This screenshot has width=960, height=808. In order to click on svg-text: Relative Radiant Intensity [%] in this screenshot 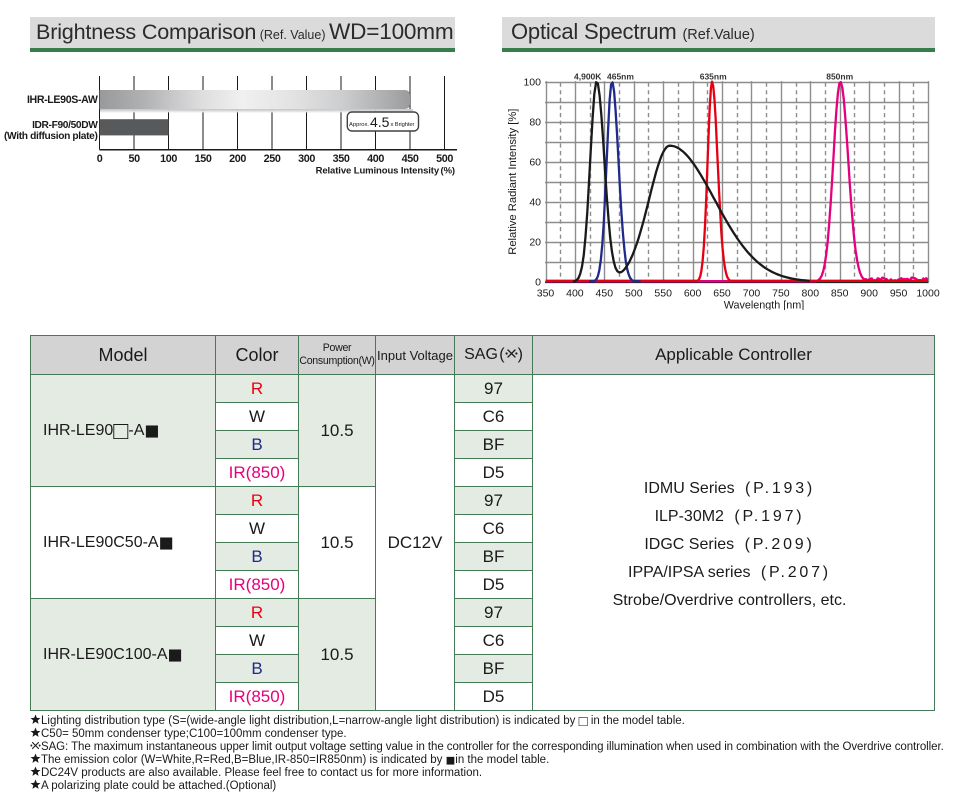, I will do `click(513, 182)`.